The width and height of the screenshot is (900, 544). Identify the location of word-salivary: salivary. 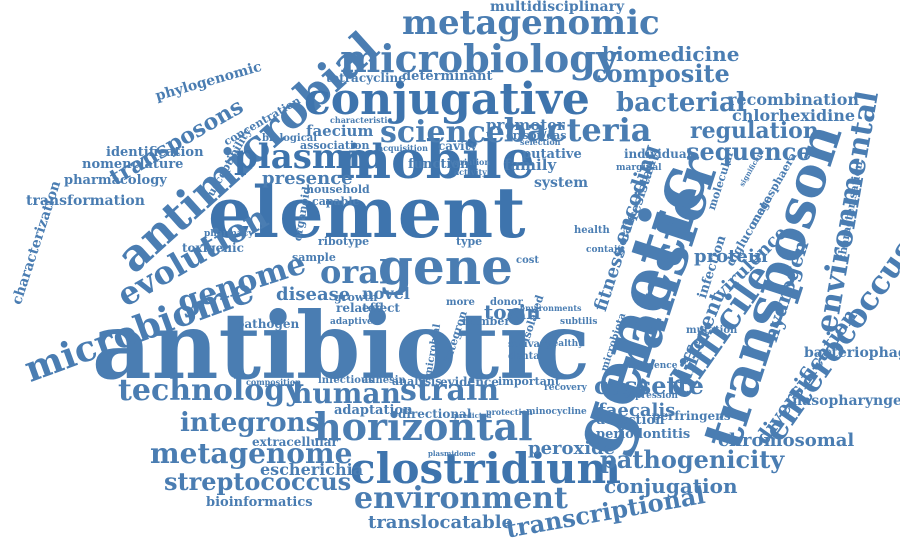
(530, 344).